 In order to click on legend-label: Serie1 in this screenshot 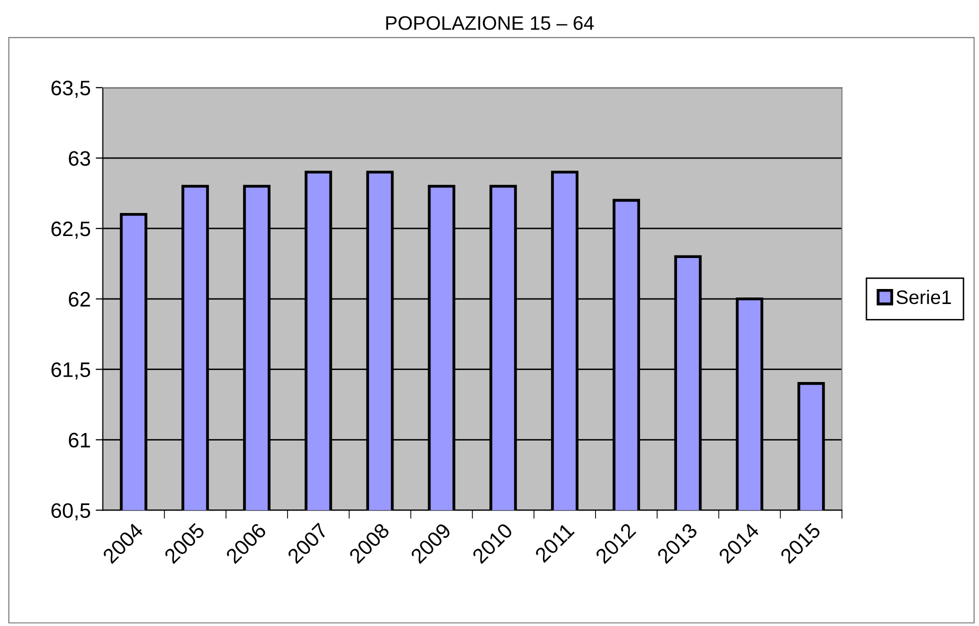, I will do `click(923, 297)`.